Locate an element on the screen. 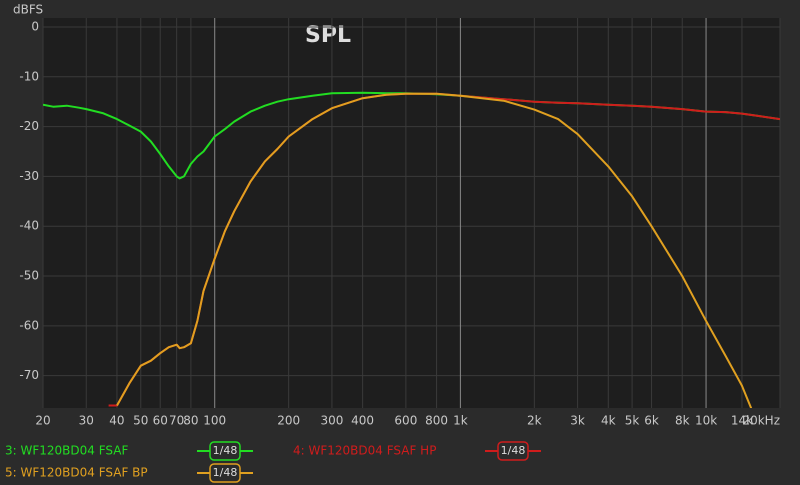  x-tick-label: 600 is located at coordinates (405, 421).